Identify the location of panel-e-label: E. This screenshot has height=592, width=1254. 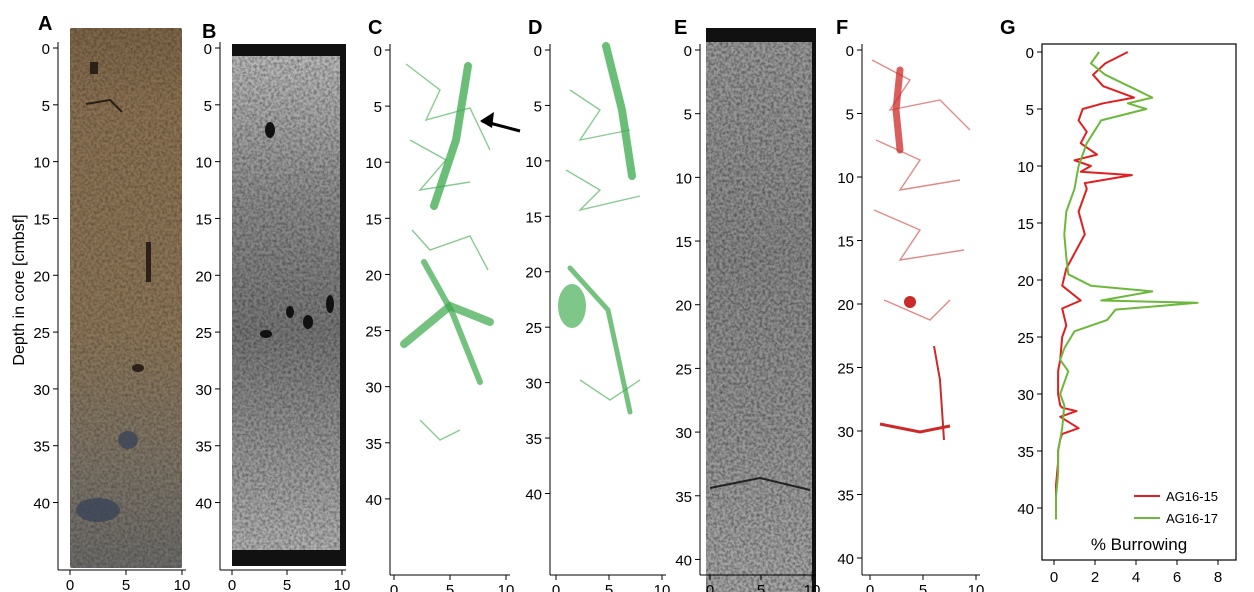
(680, 28).